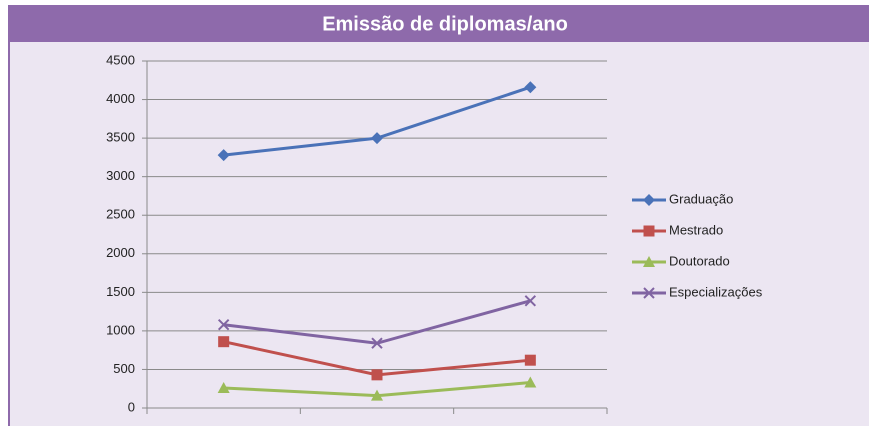 Image resolution: width=869 pixels, height=426 pixels. What do you see at coordinates (120, 214) in the screenshot?
I see `y-tick-label: 2500` at bounding box center [120, 214].